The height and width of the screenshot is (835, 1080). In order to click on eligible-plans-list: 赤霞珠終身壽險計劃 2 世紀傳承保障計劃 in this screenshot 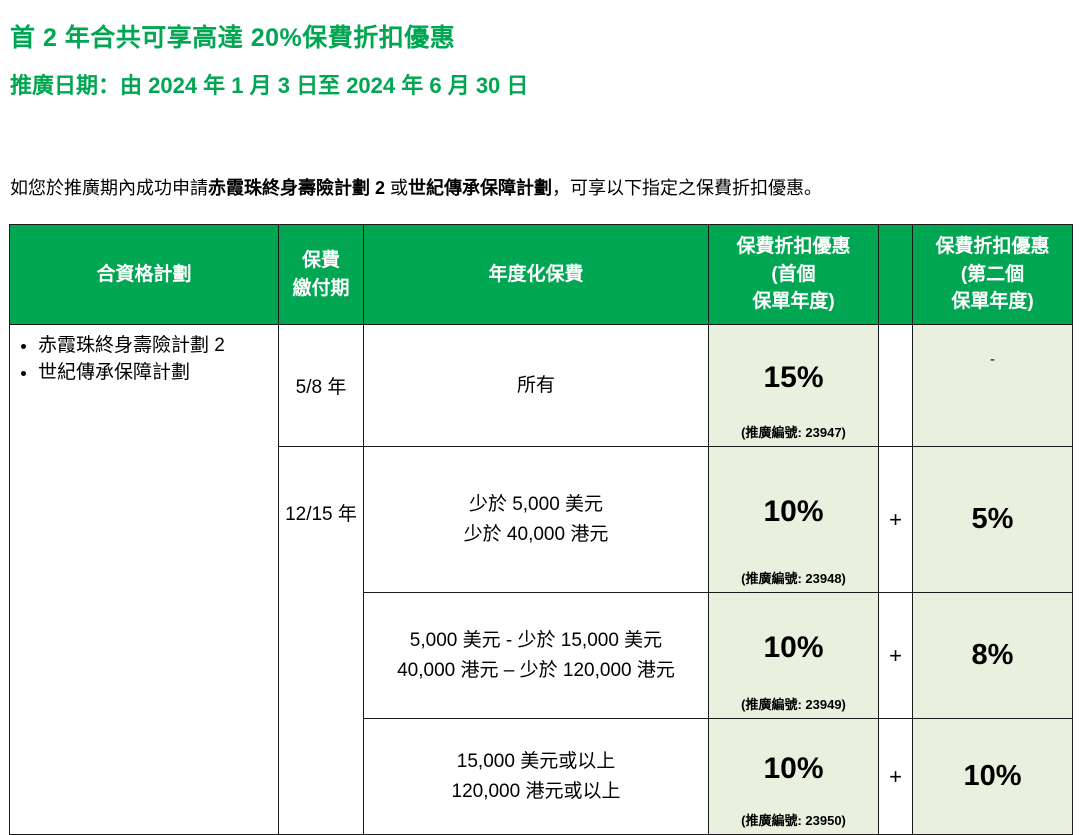, I will do `click(145, 359)`.